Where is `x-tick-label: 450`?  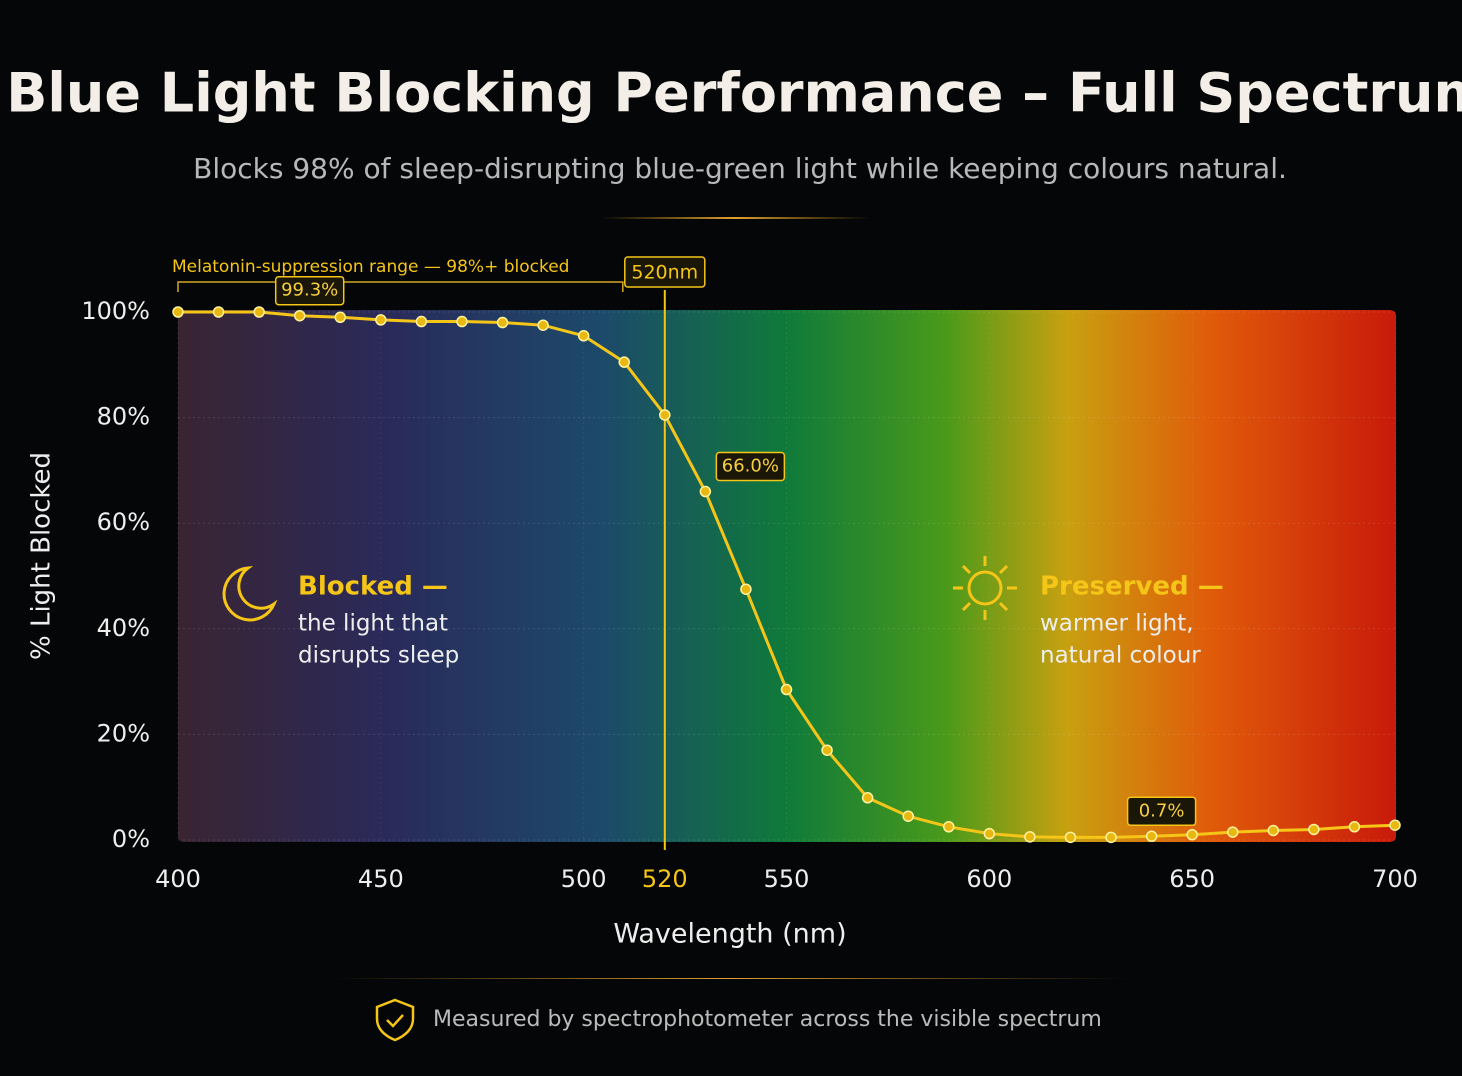 x-tick-label: 450 is located at coordinates (381, 879).